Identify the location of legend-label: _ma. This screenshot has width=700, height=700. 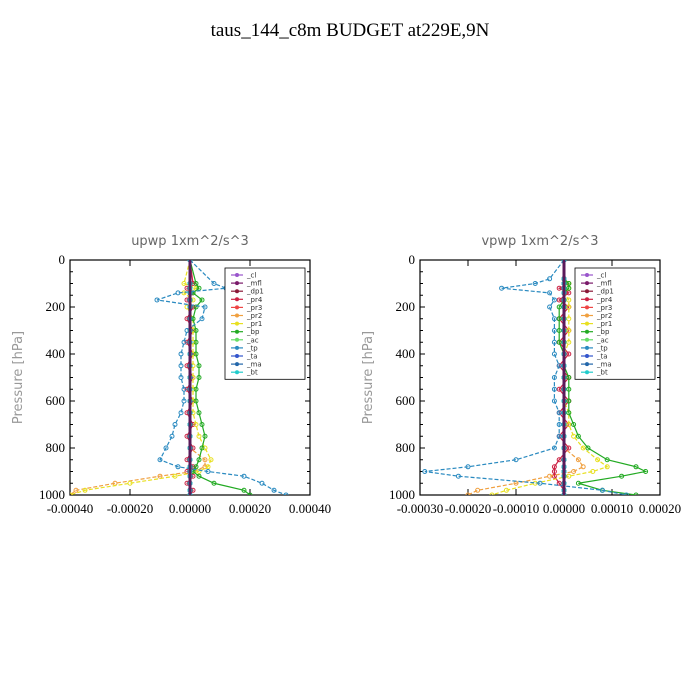
(604, 365).